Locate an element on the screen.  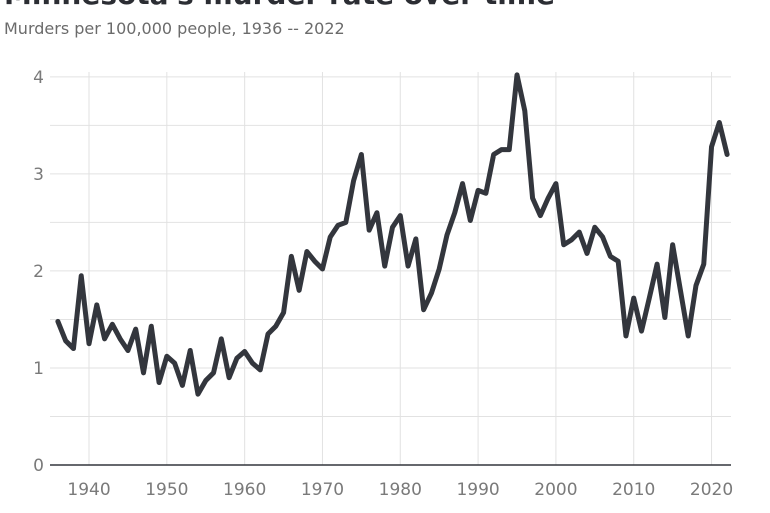
x-tick-label: 2020 is located at coordinates (711, 490).